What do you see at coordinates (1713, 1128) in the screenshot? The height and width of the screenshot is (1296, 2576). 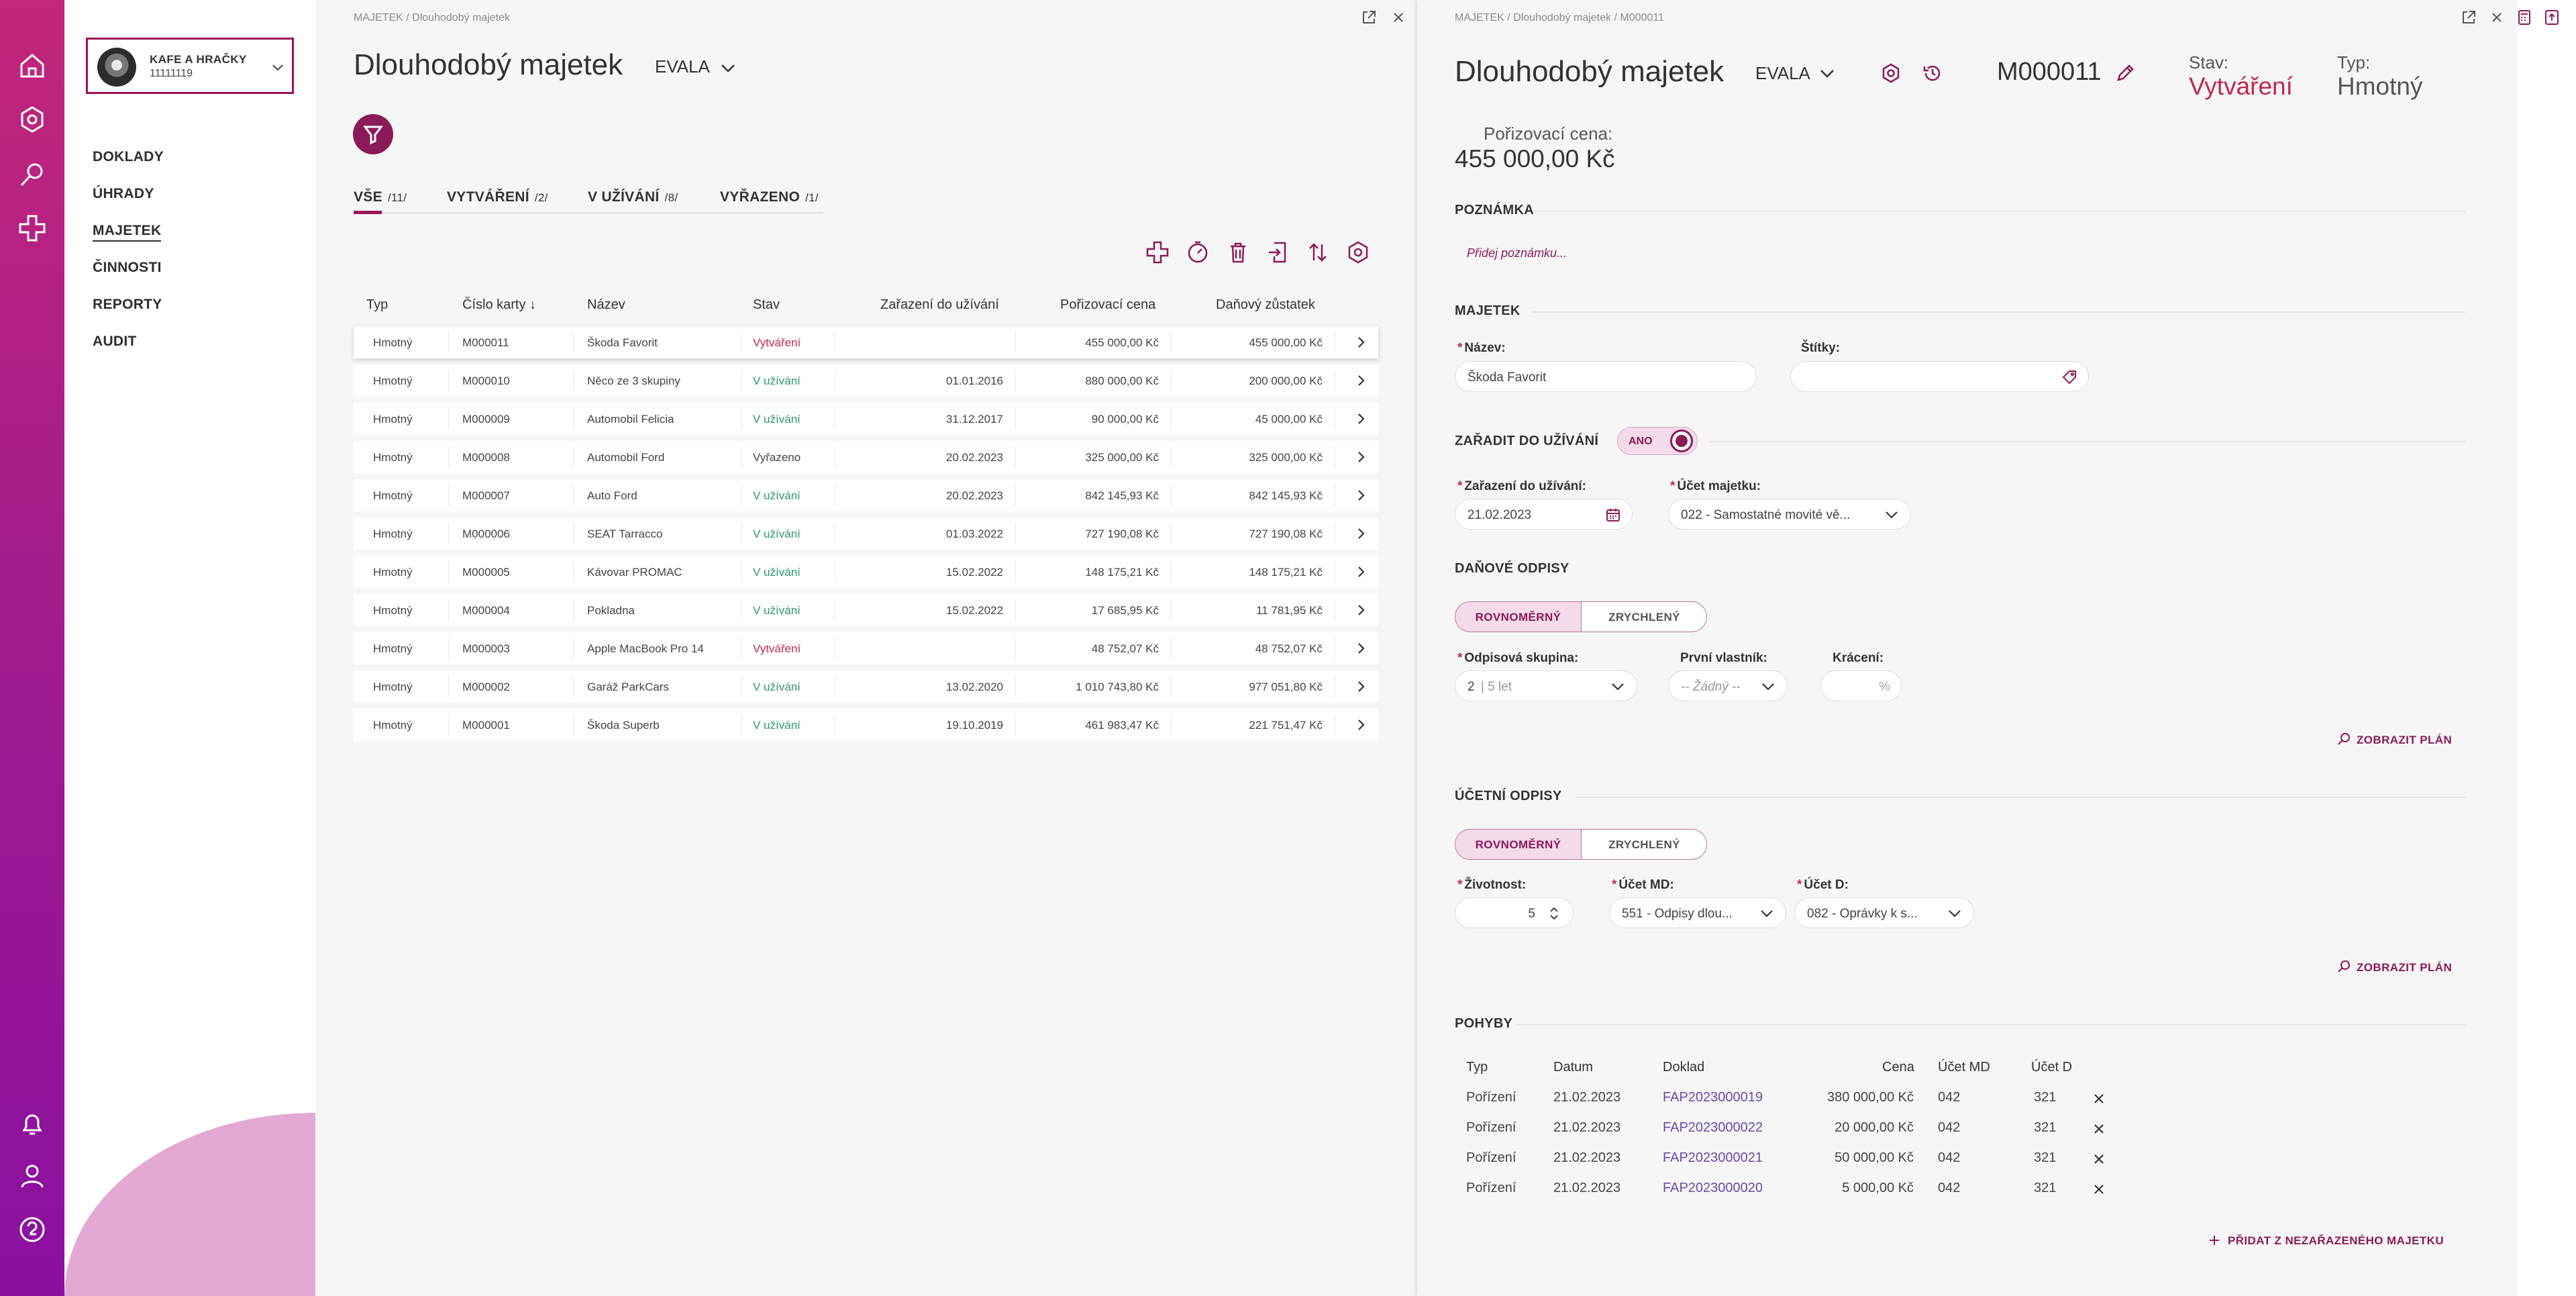 I see `pohyb-doklad-link: FAP2023000022` at bounding box center [1713, 1128].